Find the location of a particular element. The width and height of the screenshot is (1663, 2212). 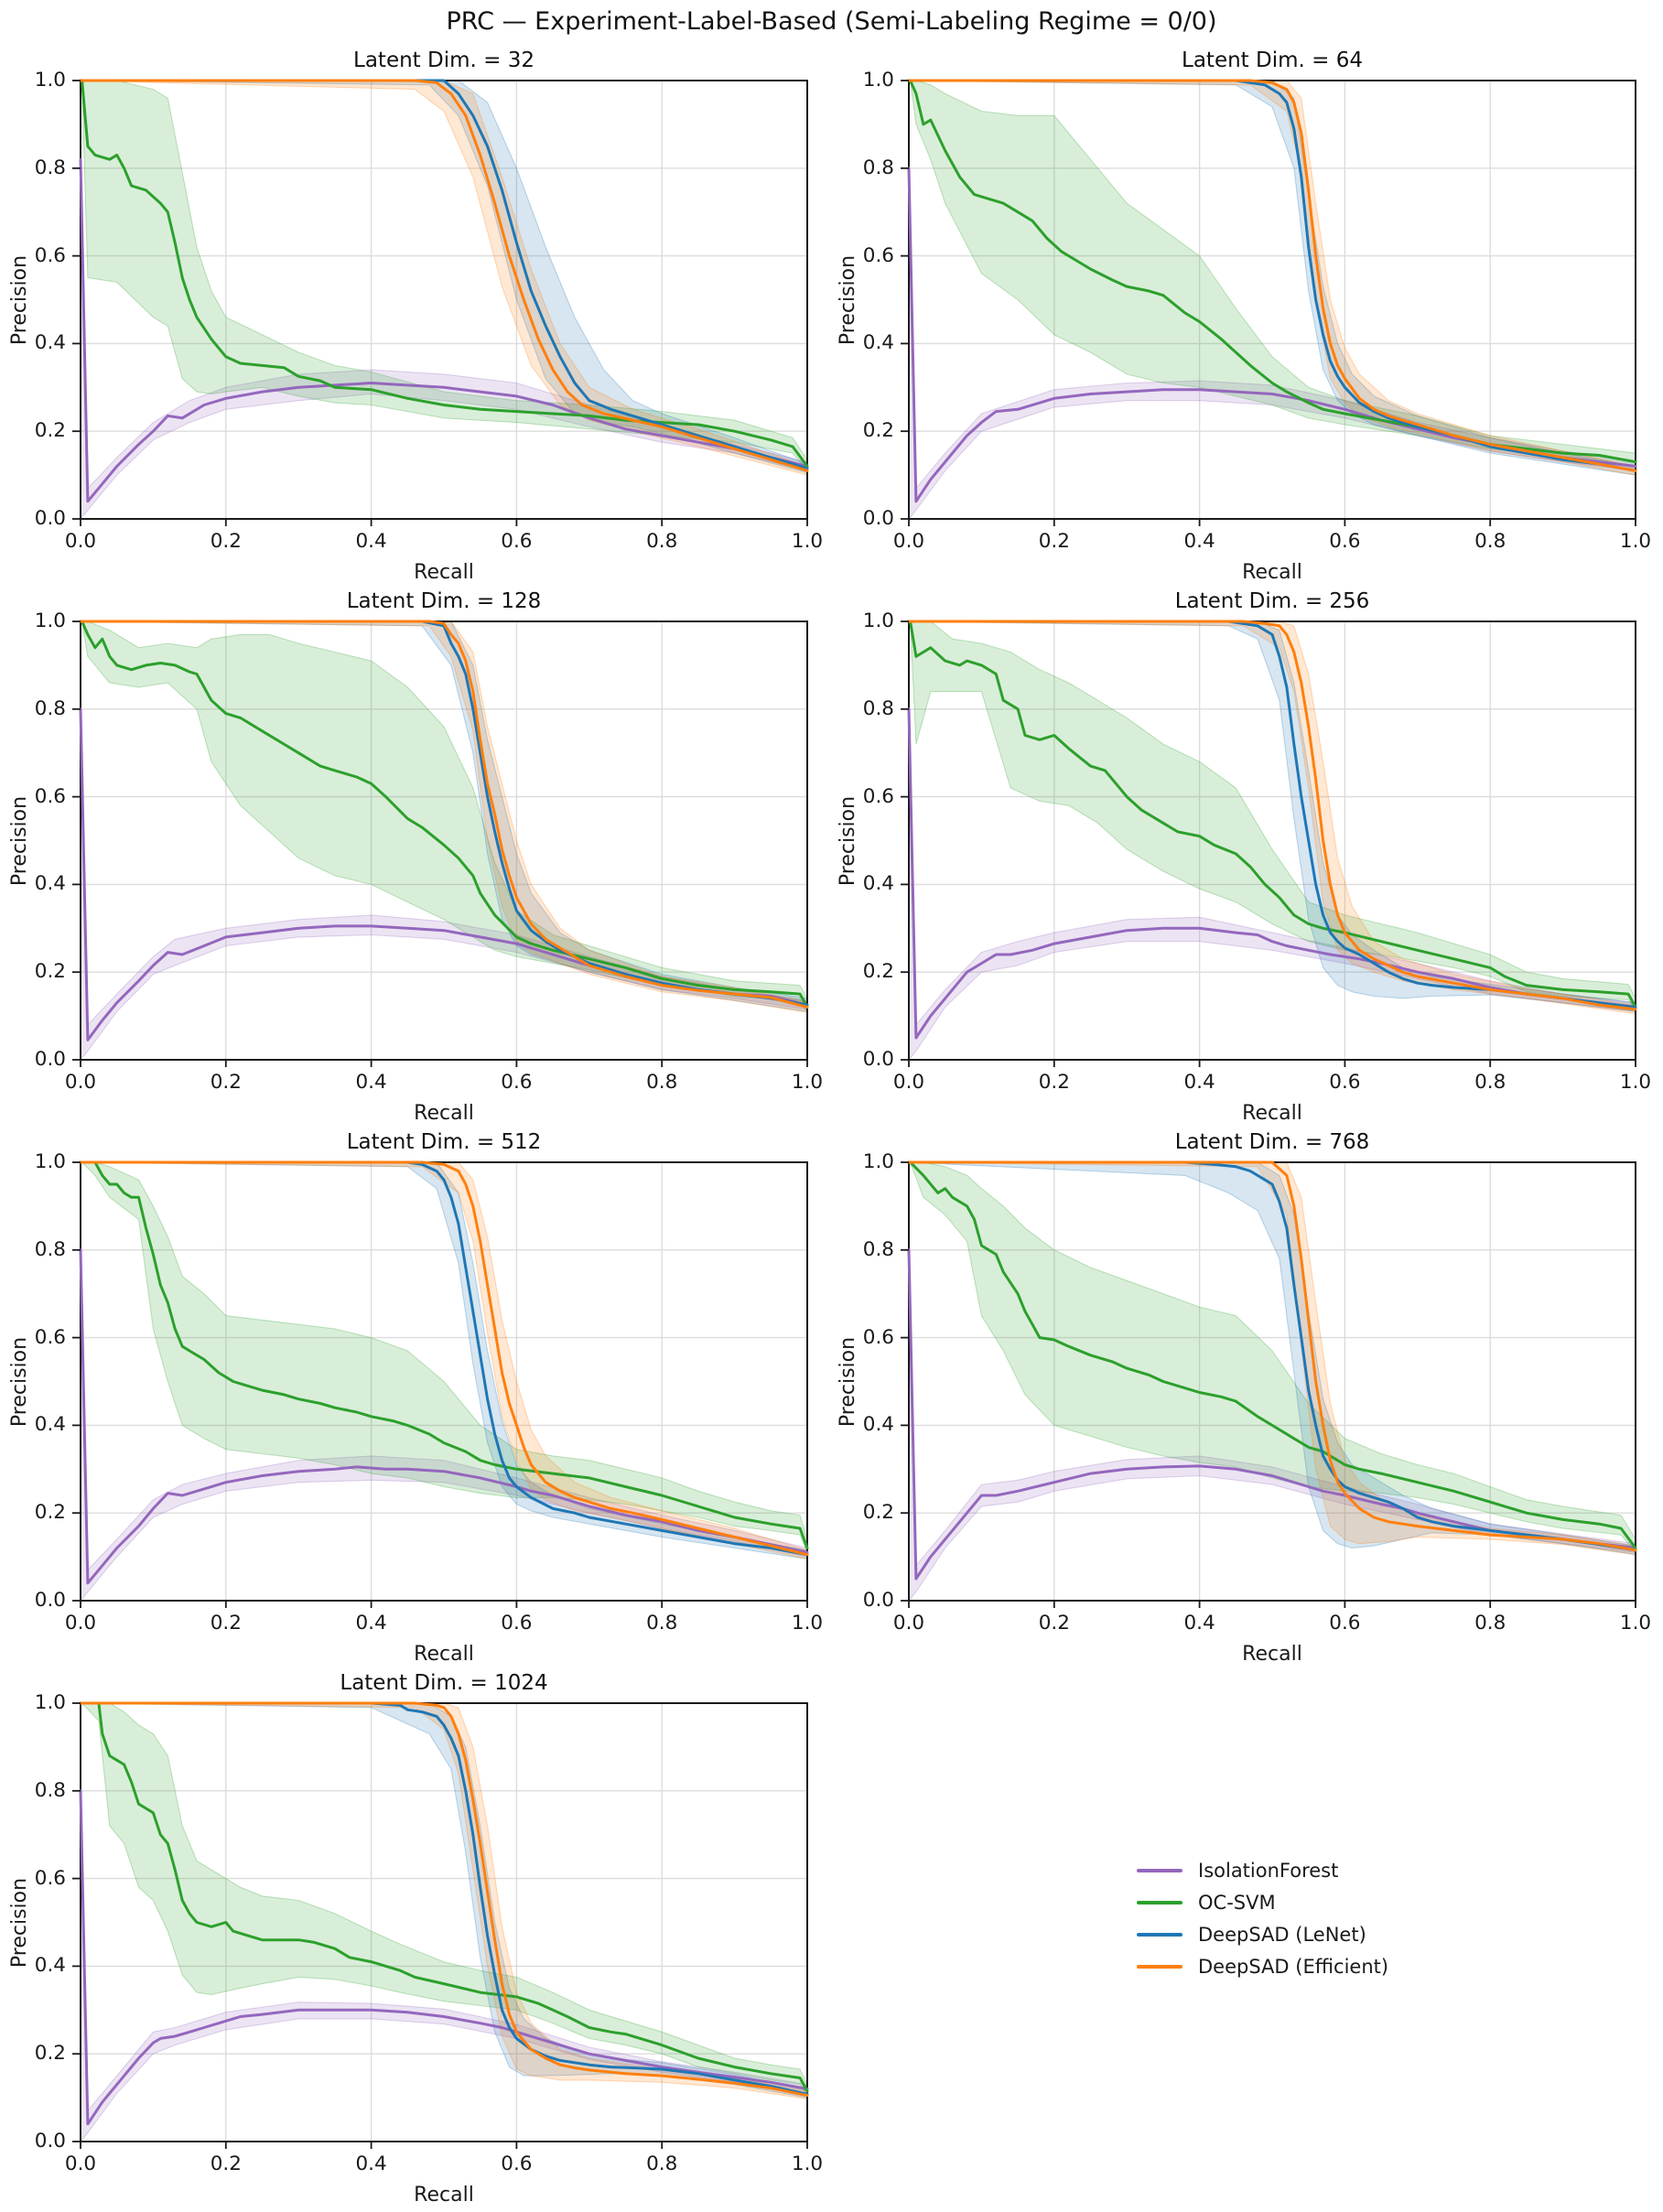

subplot-title: Latent Dim. = 1024 is located at coordinates (444, 1683).